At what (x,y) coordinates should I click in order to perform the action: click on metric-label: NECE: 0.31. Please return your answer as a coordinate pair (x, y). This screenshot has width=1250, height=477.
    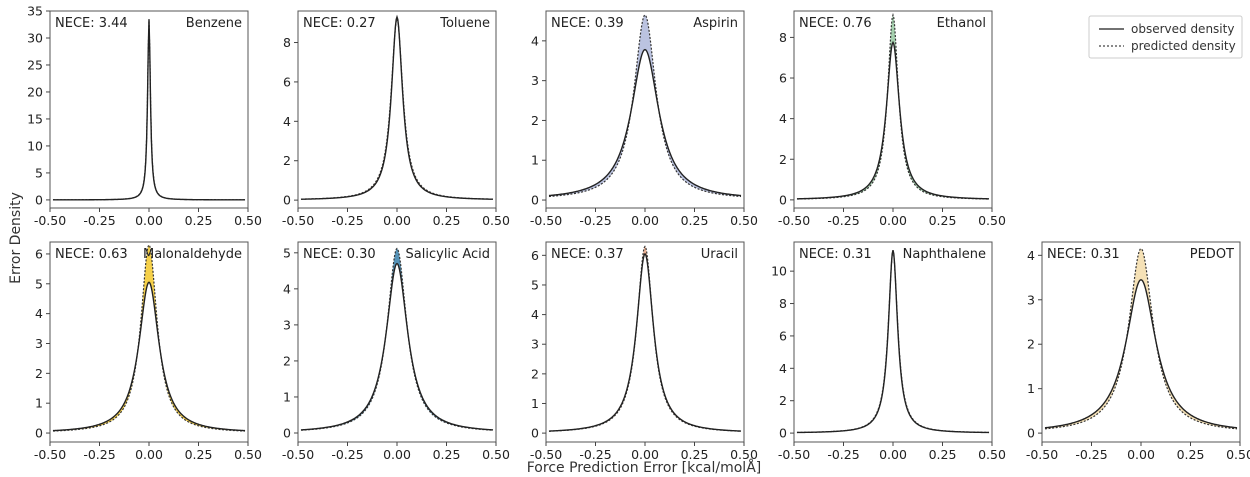
    Looking at the image, I should click on (835, 254).